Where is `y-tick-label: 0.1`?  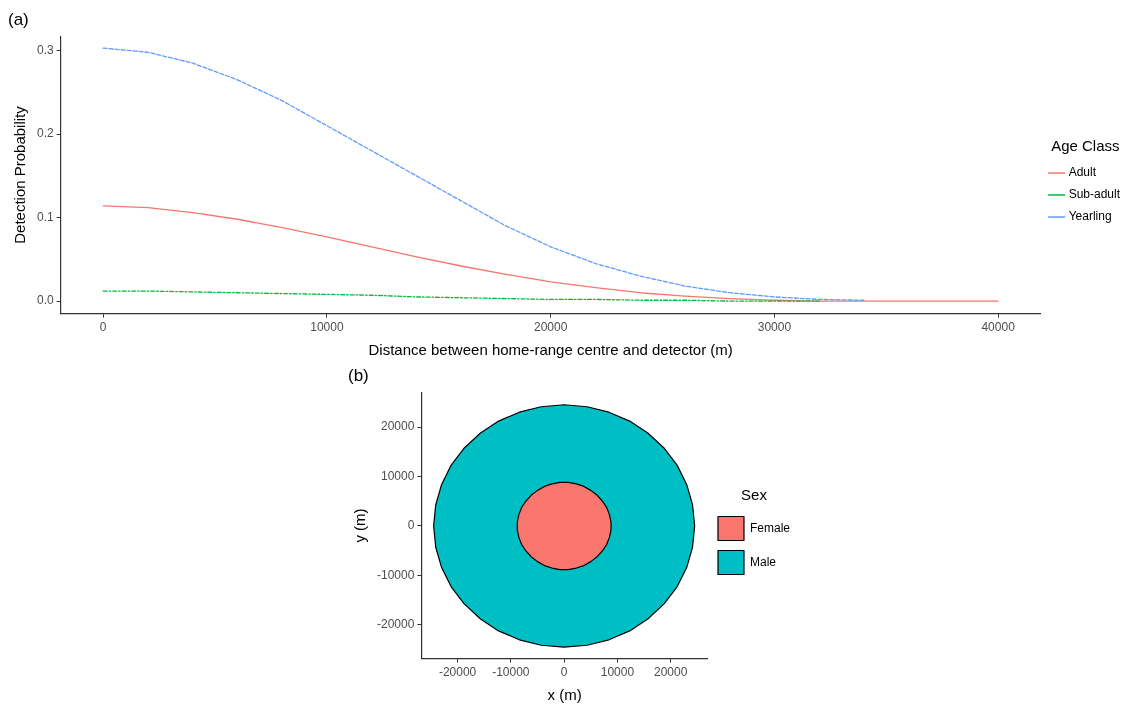 y-tick-label: 0.1 is located at coordinates (45, 216).